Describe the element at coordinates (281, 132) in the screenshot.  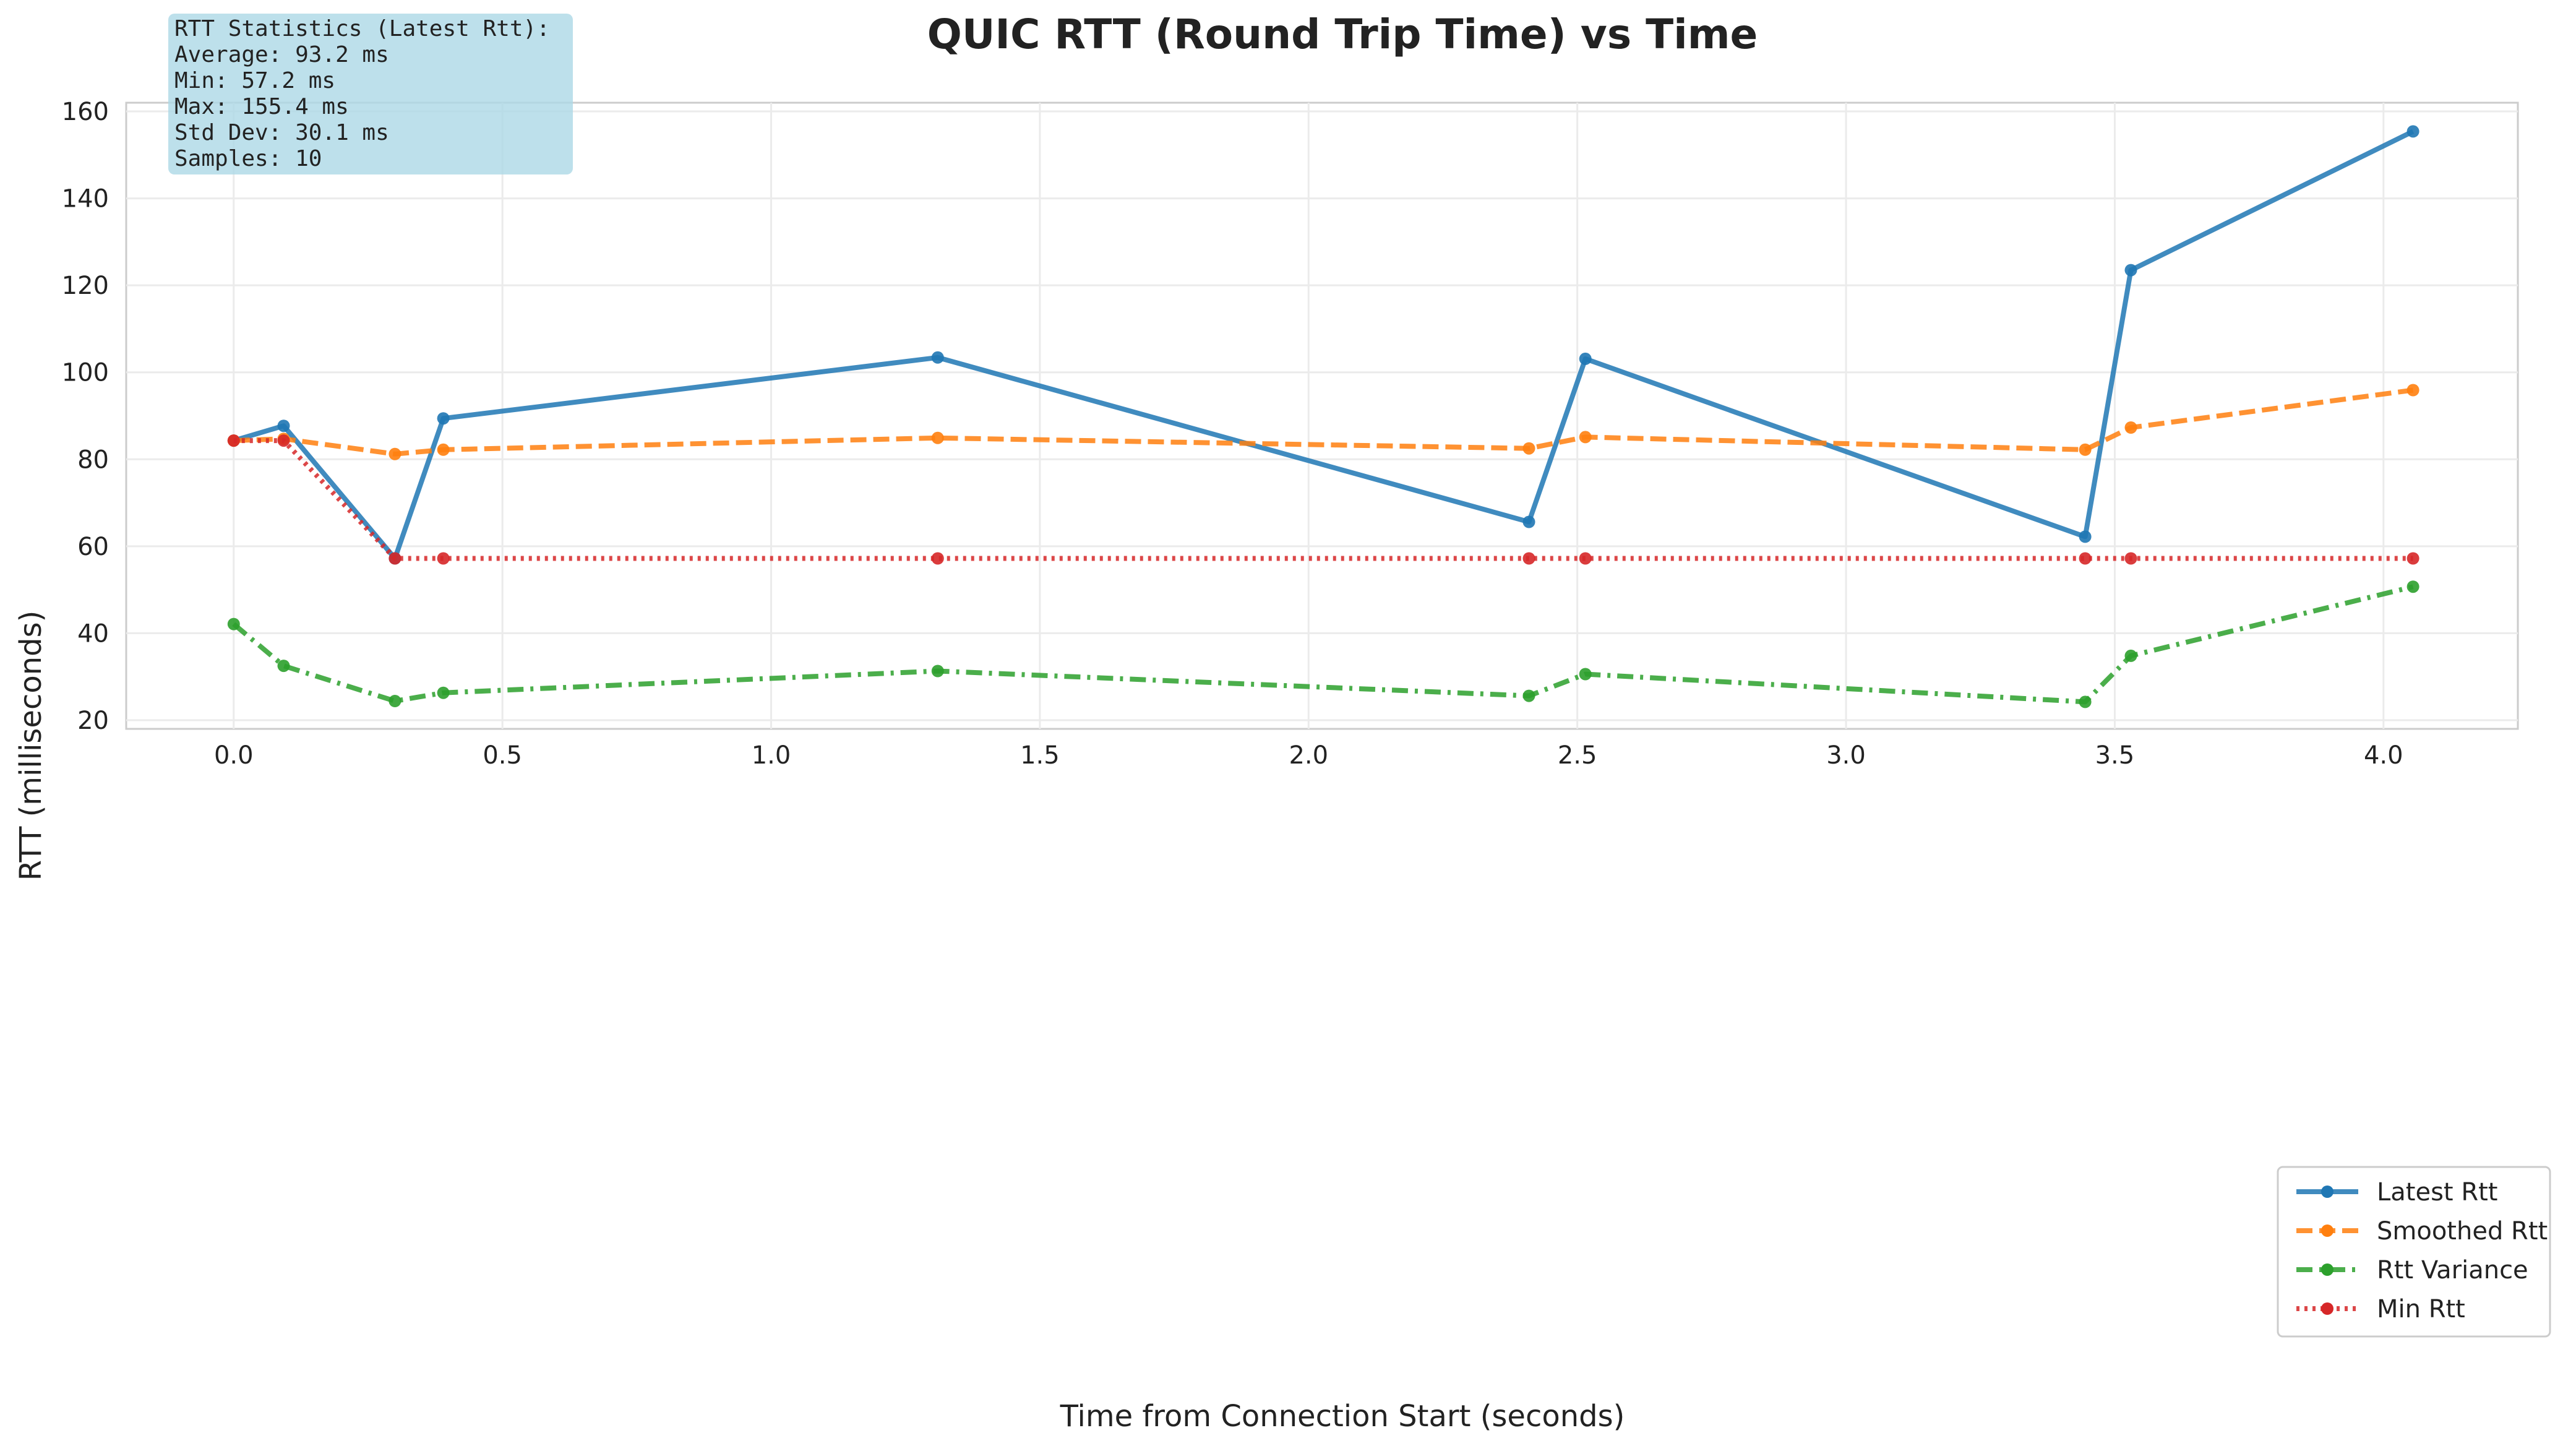
I see `stats-line-std-dev: Std Dev: 30.1 ms` at that location.